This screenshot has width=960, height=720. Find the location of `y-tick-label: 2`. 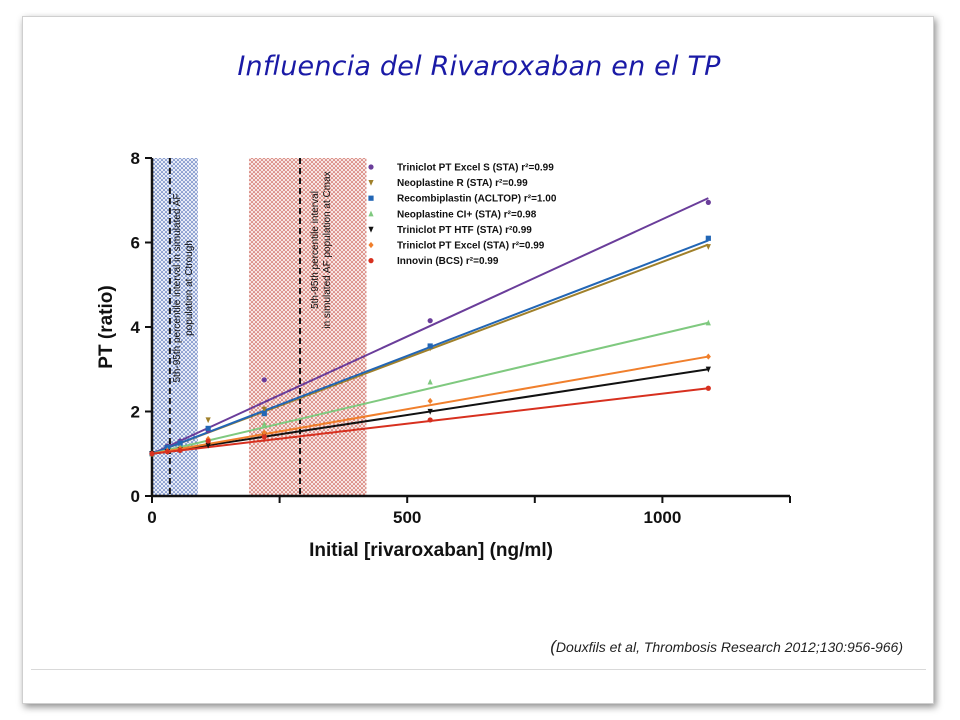

y-tick-label: 2 is located at coordinates (135, 412).